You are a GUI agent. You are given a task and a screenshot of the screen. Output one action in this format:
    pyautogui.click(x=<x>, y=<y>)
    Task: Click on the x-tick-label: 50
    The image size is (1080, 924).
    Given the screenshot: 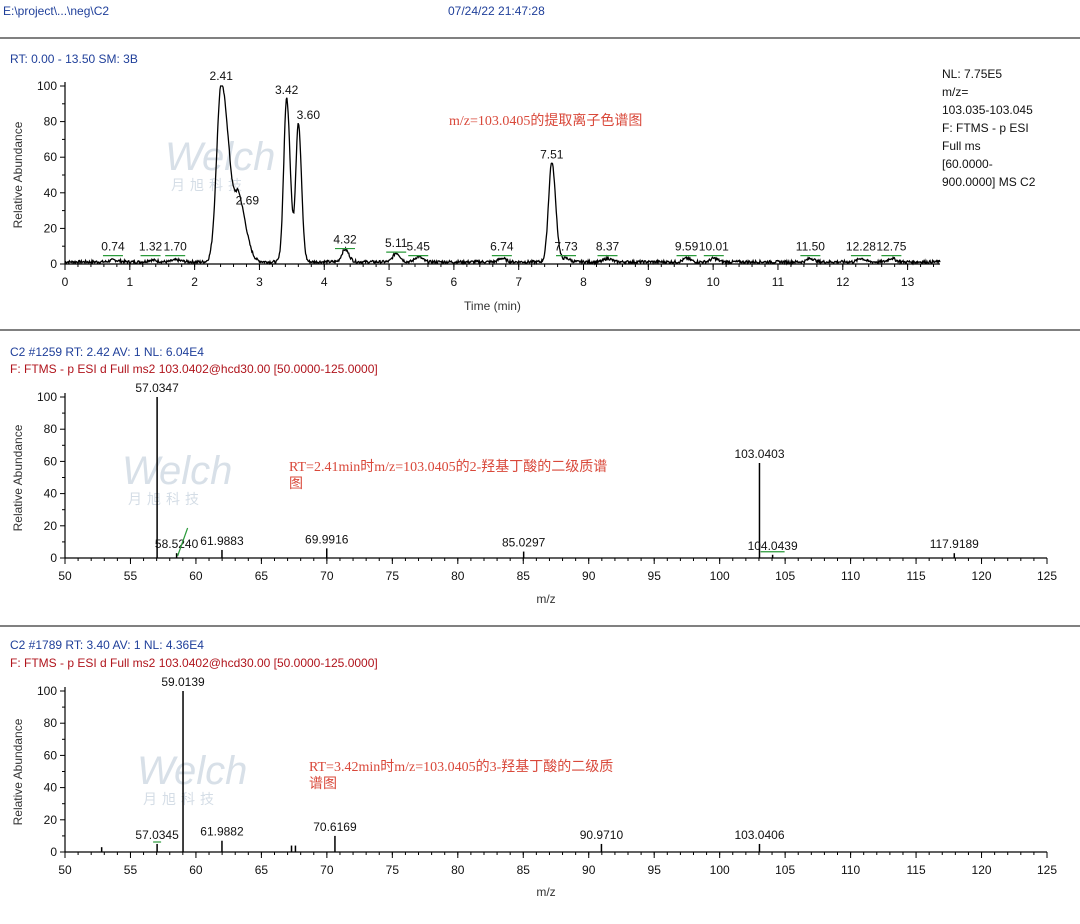 What is the action you would take?
    pyautogui.click(x=65, y=870)
    